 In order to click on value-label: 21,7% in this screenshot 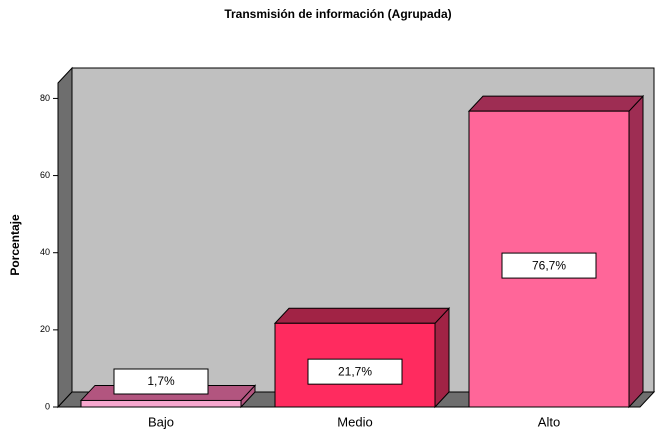, I will do `click(355, 371)`.